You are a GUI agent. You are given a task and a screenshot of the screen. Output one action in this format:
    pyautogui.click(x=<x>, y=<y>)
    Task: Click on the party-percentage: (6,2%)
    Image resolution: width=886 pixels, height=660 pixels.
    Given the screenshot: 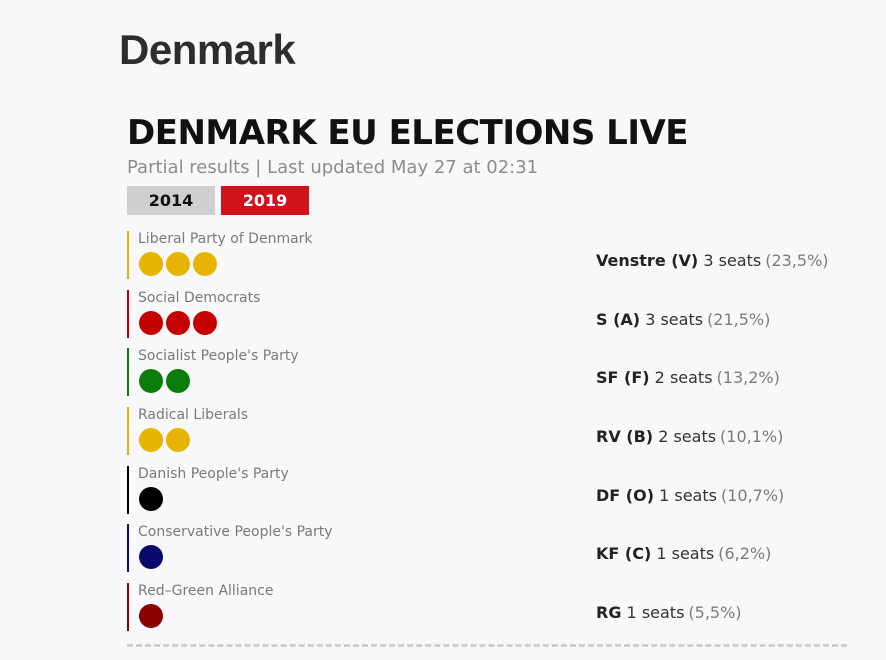 What is the action you would take?
    pyautogui.click(x=745, y=554)
    